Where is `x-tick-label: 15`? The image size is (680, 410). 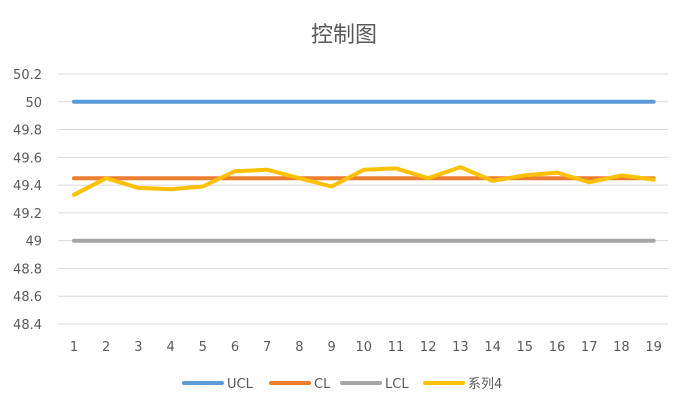 x-tick-label: 15 is located at coordinates (525, 347).